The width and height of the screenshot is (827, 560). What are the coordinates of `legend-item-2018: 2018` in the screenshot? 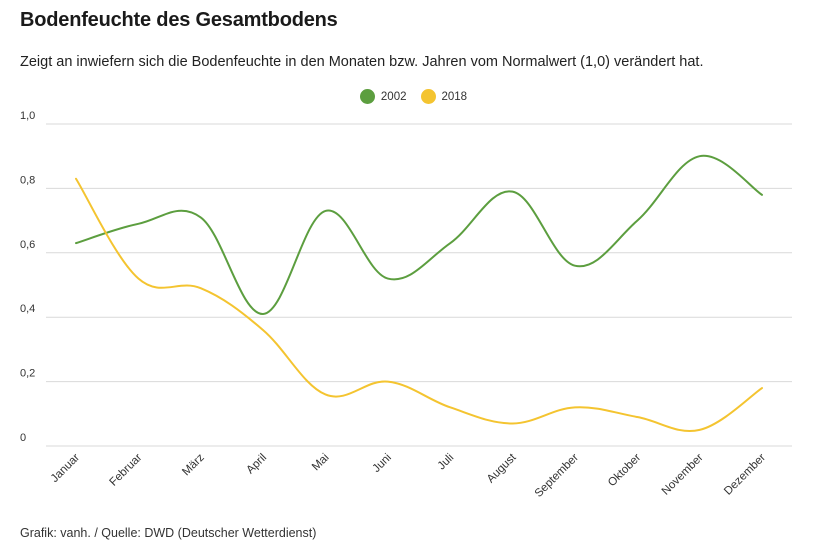 It's located at (444, 96).